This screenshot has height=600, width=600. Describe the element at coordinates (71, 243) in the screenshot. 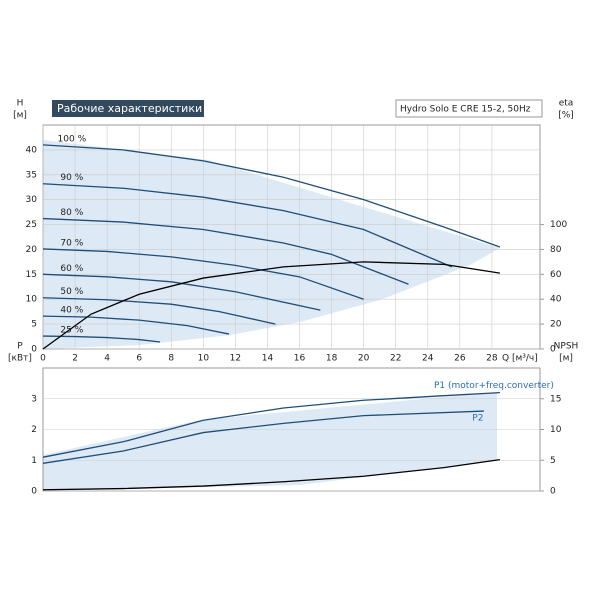

I see `curve-label: 70 %` at that location.